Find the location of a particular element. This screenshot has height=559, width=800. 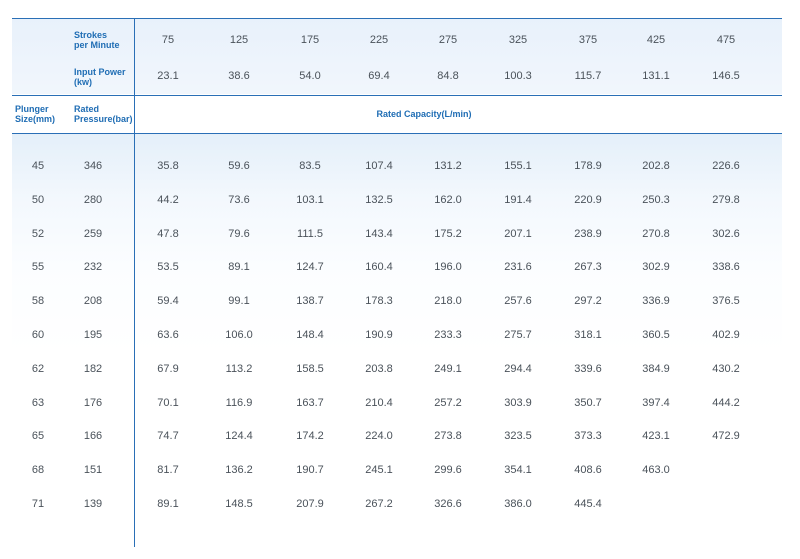

capacity-cell: 70.1 is located at coordinates (168, 402).